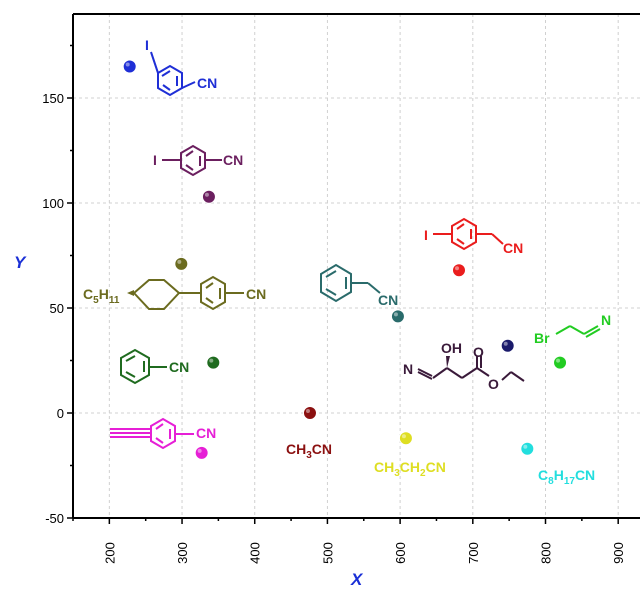  I want to click on molecule-cyano-hydroxybutanoate, so click(471, 369).